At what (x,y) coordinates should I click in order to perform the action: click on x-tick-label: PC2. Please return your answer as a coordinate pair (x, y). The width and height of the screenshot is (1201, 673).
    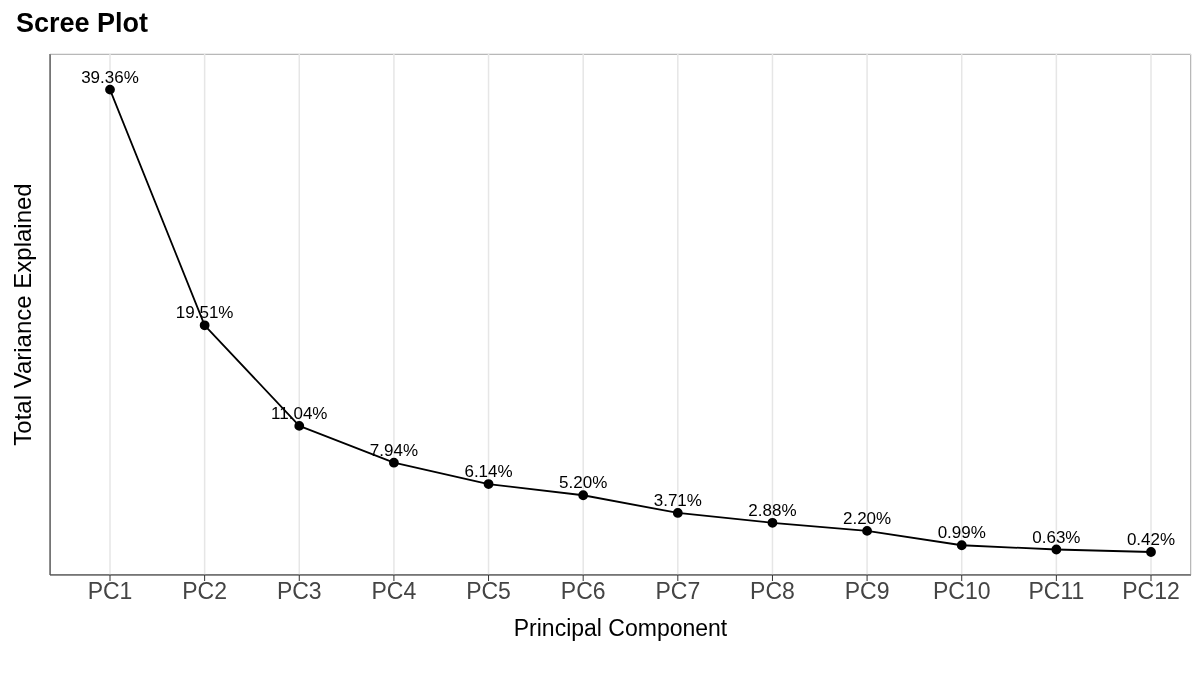
    Looking at the image, I should click on (205, 591).